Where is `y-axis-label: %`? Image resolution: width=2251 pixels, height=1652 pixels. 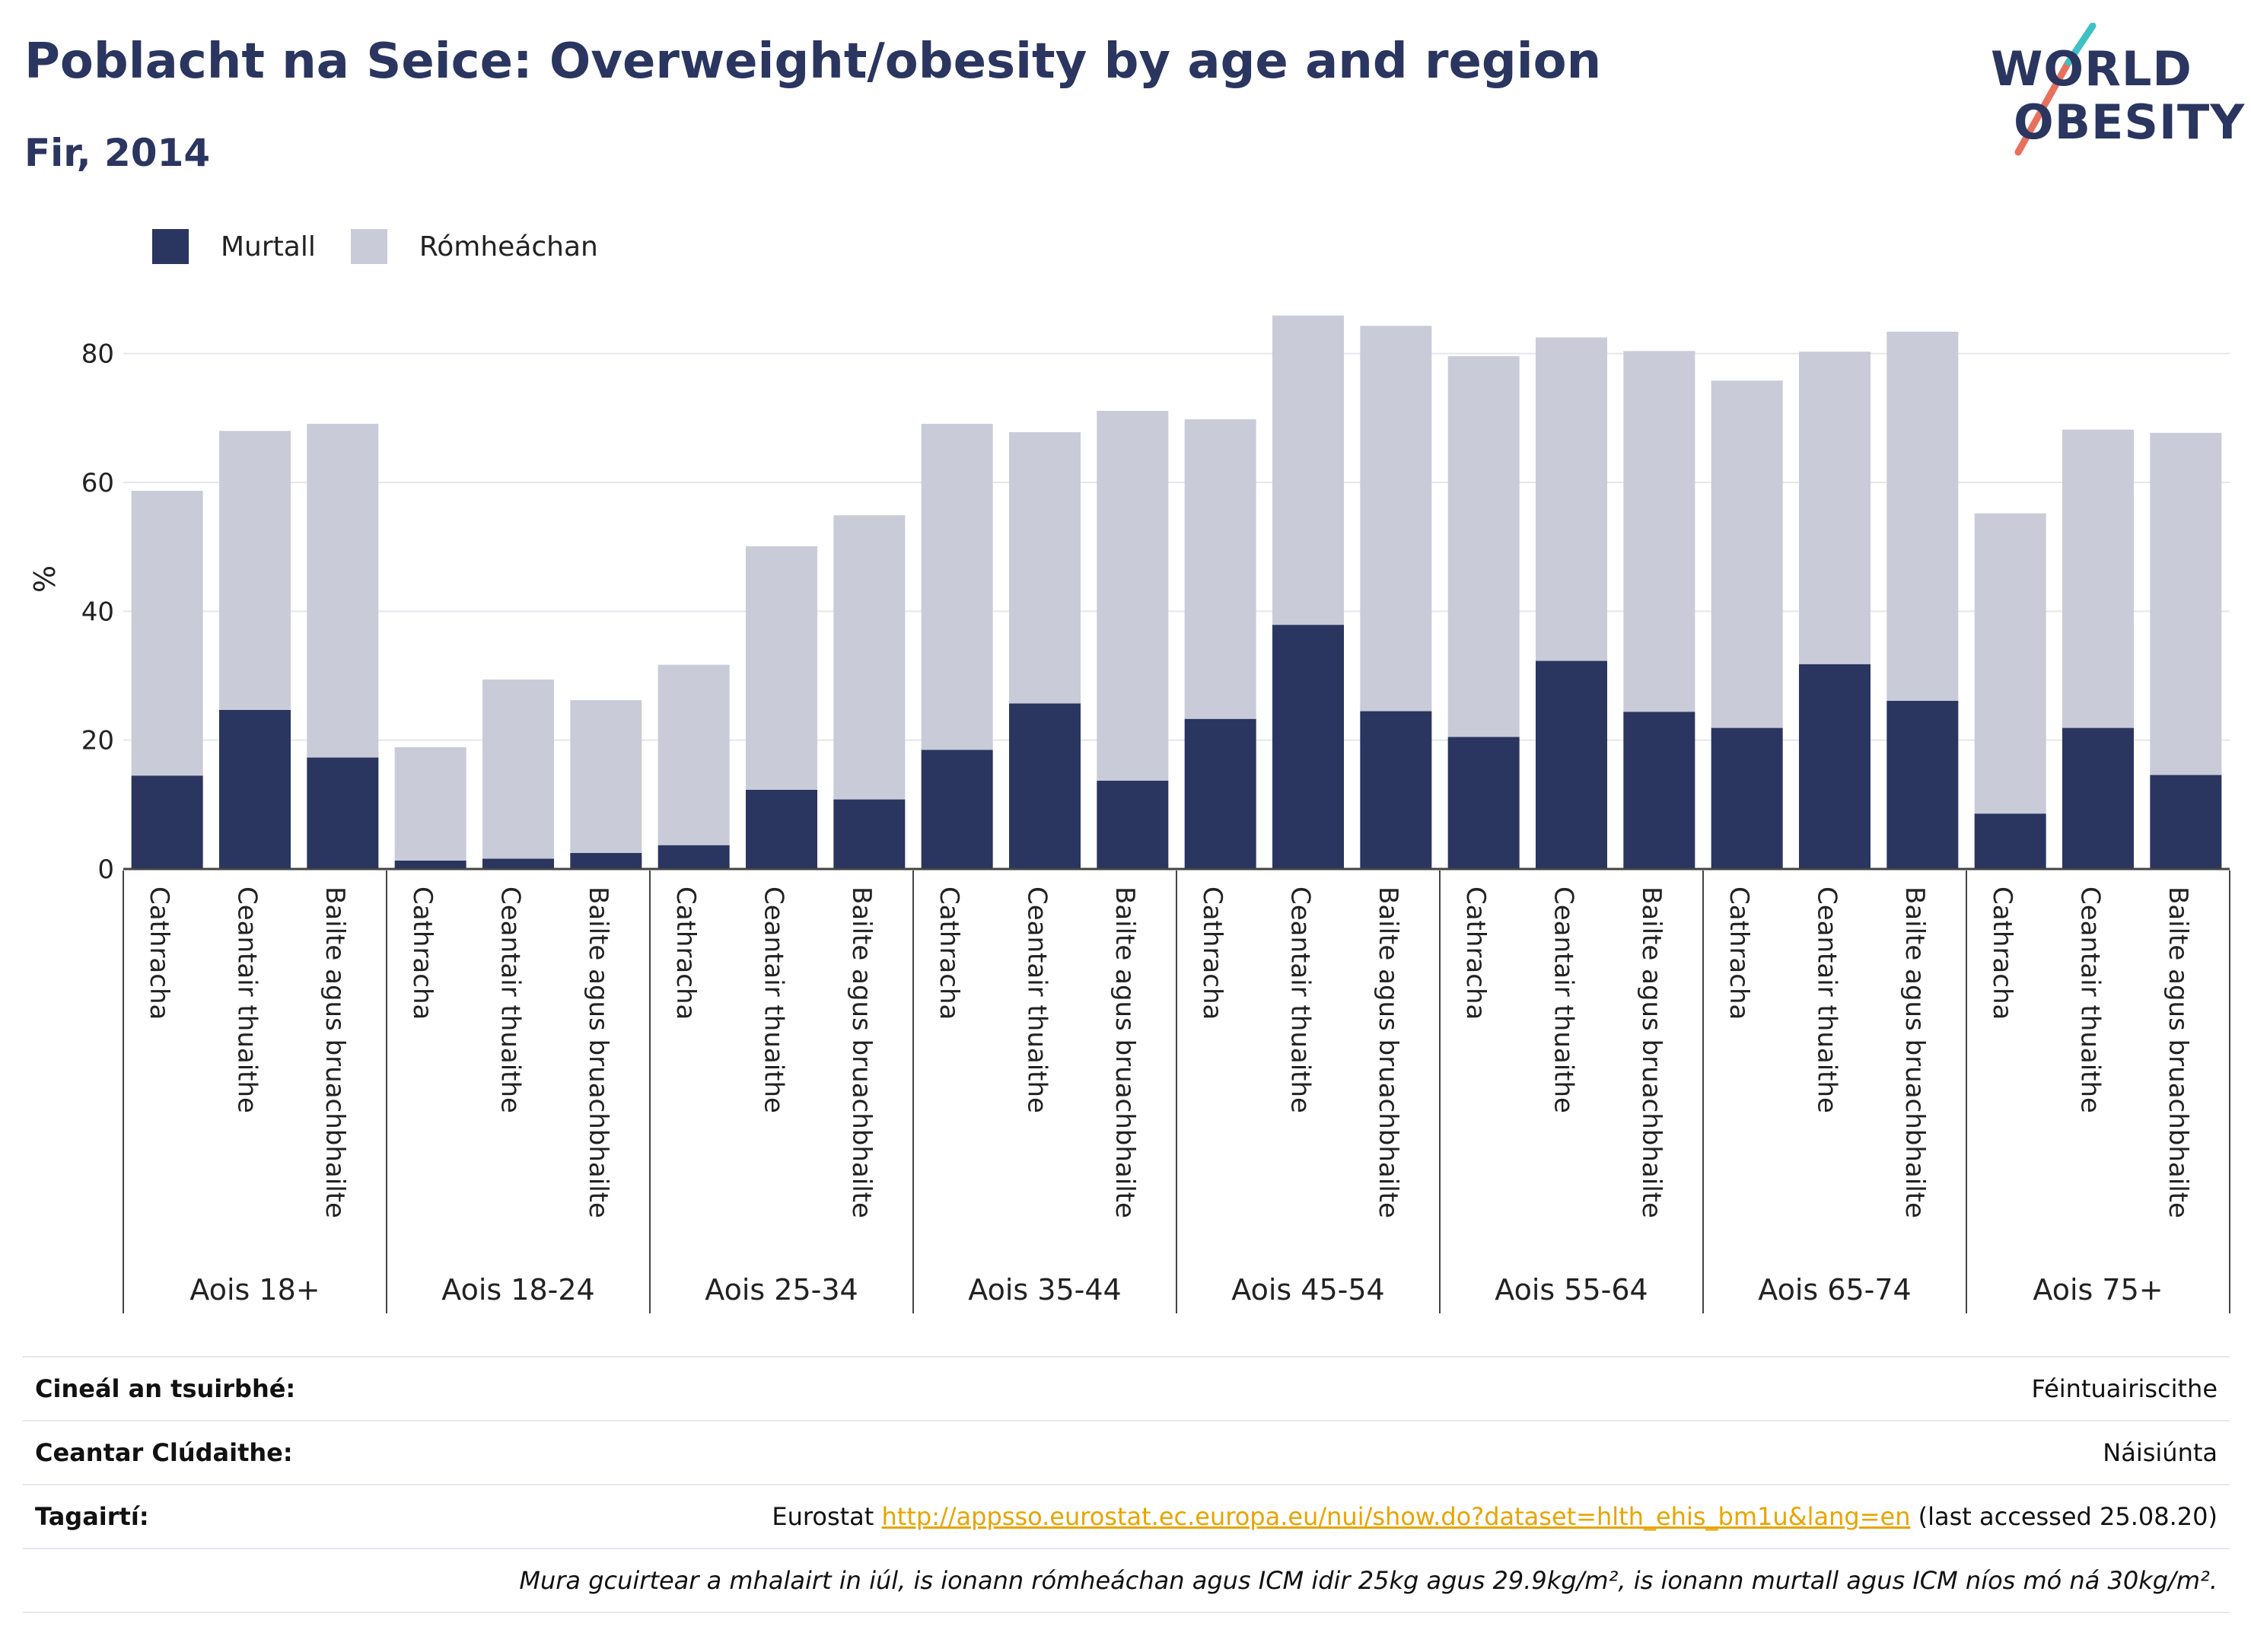 y-axis-label: % is located at coordinates (45, 579).